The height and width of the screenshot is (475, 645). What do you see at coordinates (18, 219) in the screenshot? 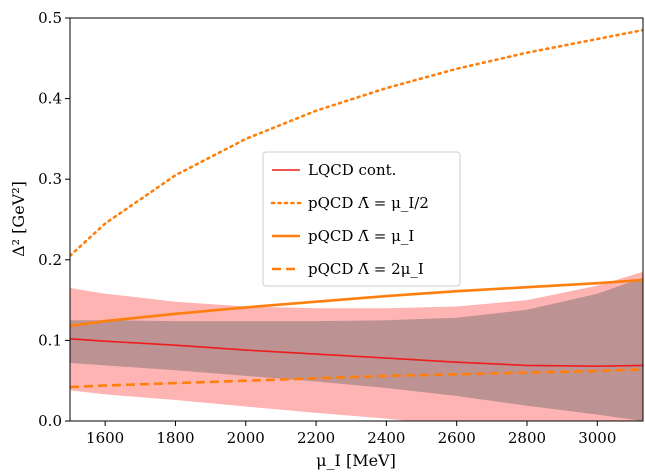
I see `y-axis-label: Δ² [GeV²]` at bounding box center [18, 219].